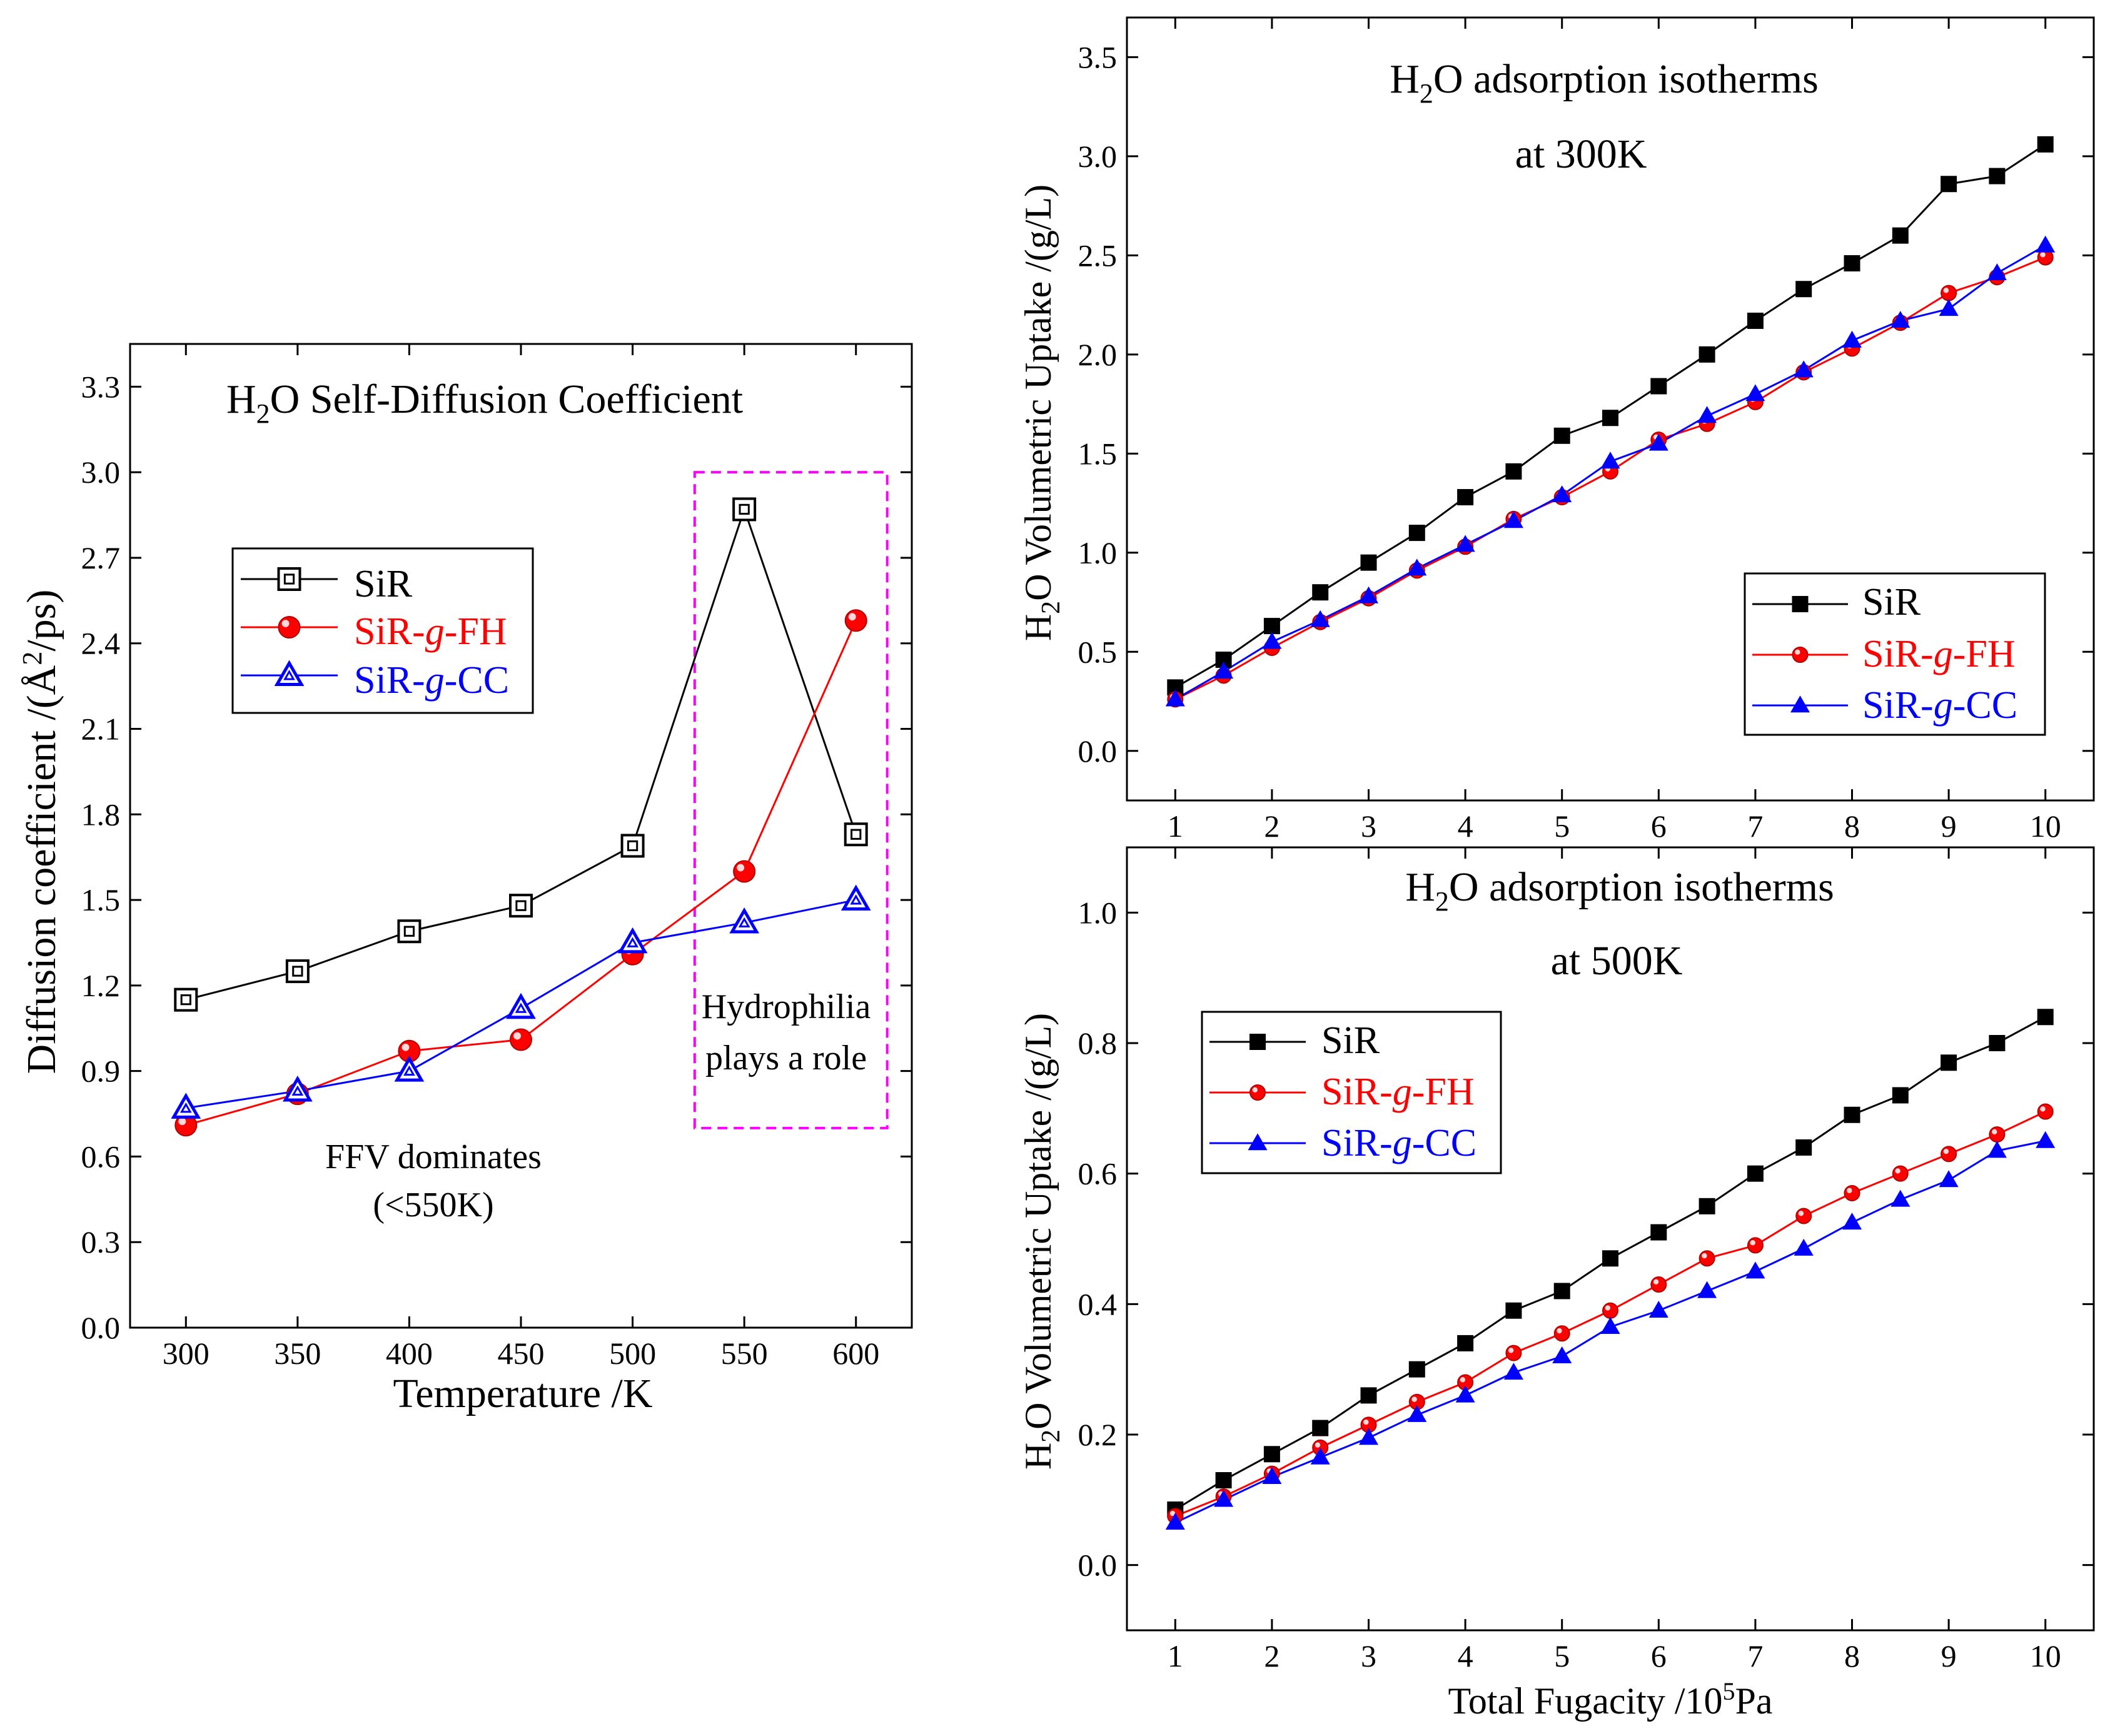  What do you see at coordinates (101, 1241) in the screenshot?
I see `y-tick-label: 0.3` at bounding box center [101, 1241].